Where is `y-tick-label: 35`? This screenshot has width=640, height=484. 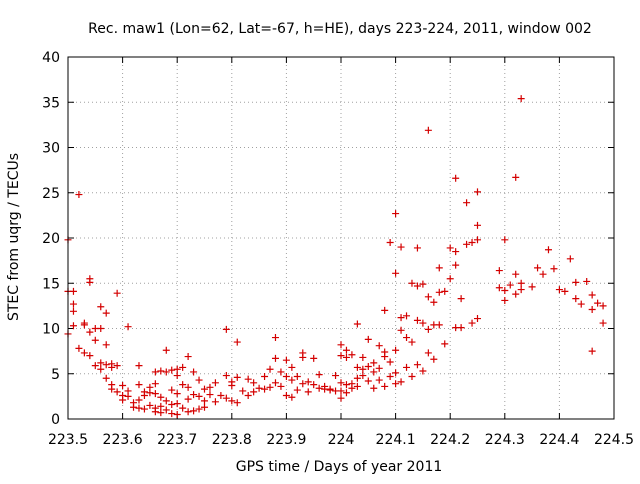
y-tick-label: 35 is located at coordinates (51, 103).